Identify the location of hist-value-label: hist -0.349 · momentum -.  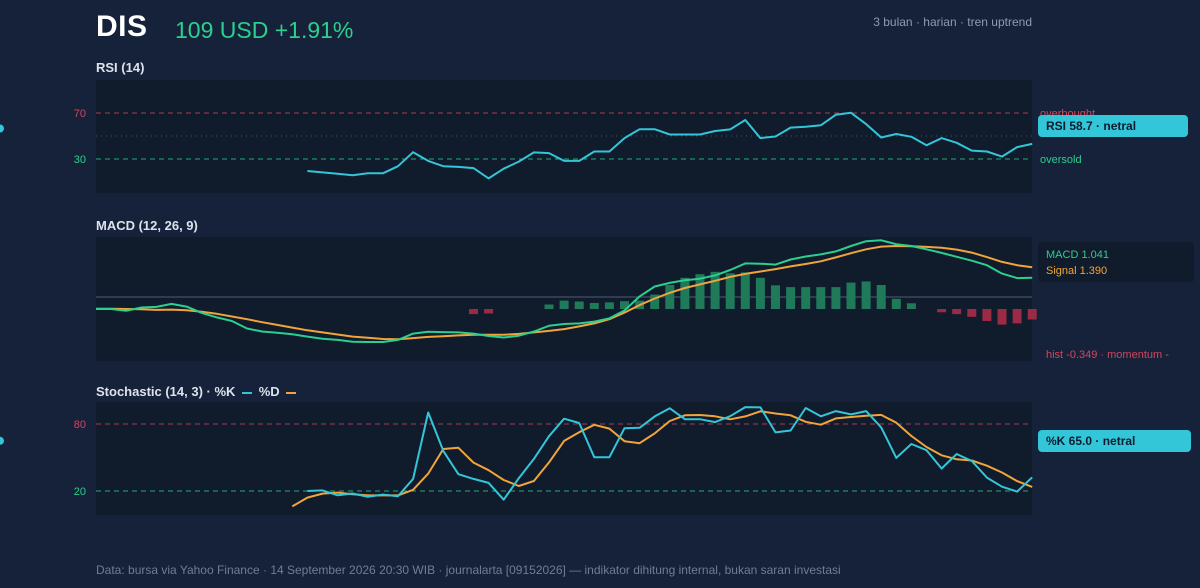
(1107, 355).